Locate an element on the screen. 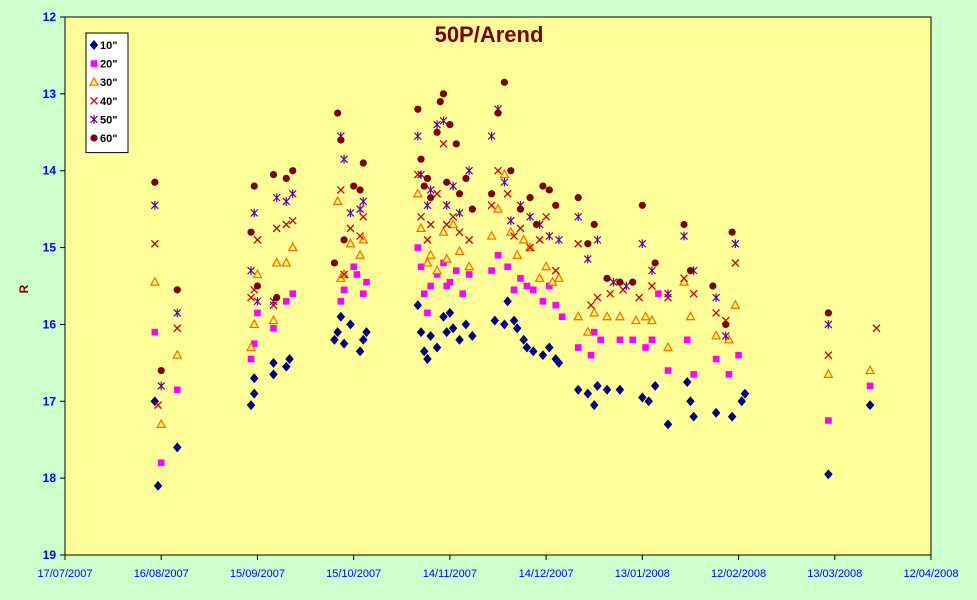  y-tick-label: 17 is located at coordinates (50, 401).